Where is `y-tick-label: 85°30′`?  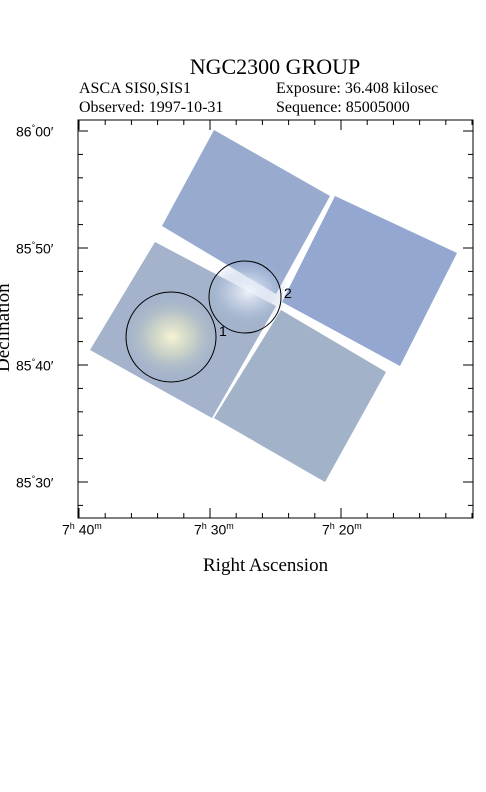 y-tick-label: 85°30′ is located at coordinates (35, 482).